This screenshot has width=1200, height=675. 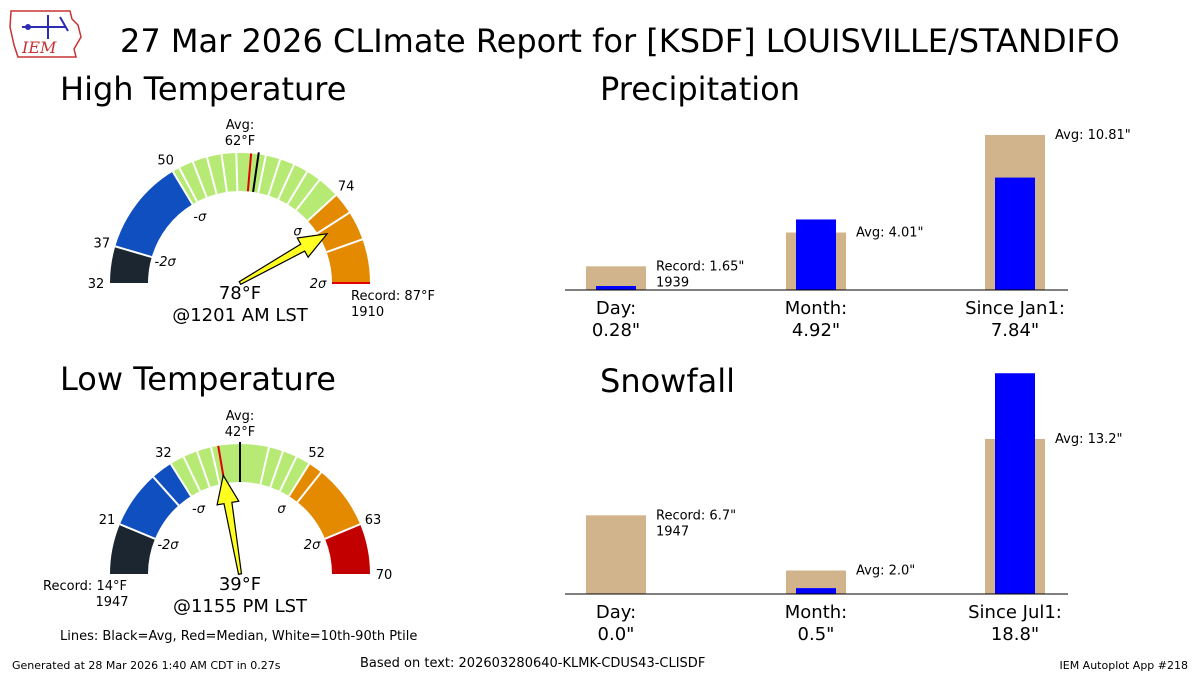 I want to click on svg-text: IEM, so click(x=39, y=47).